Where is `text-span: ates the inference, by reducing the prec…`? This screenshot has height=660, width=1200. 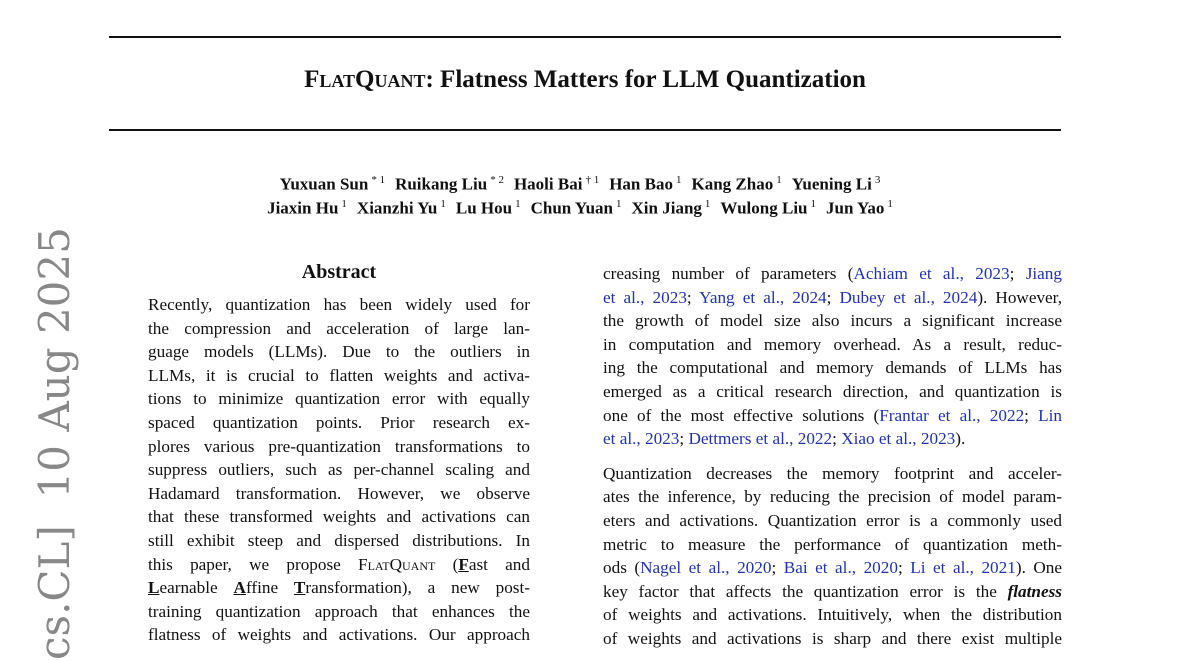
text-span: ates the inference, by reducing the prec… is located at coordinates (832, 497).